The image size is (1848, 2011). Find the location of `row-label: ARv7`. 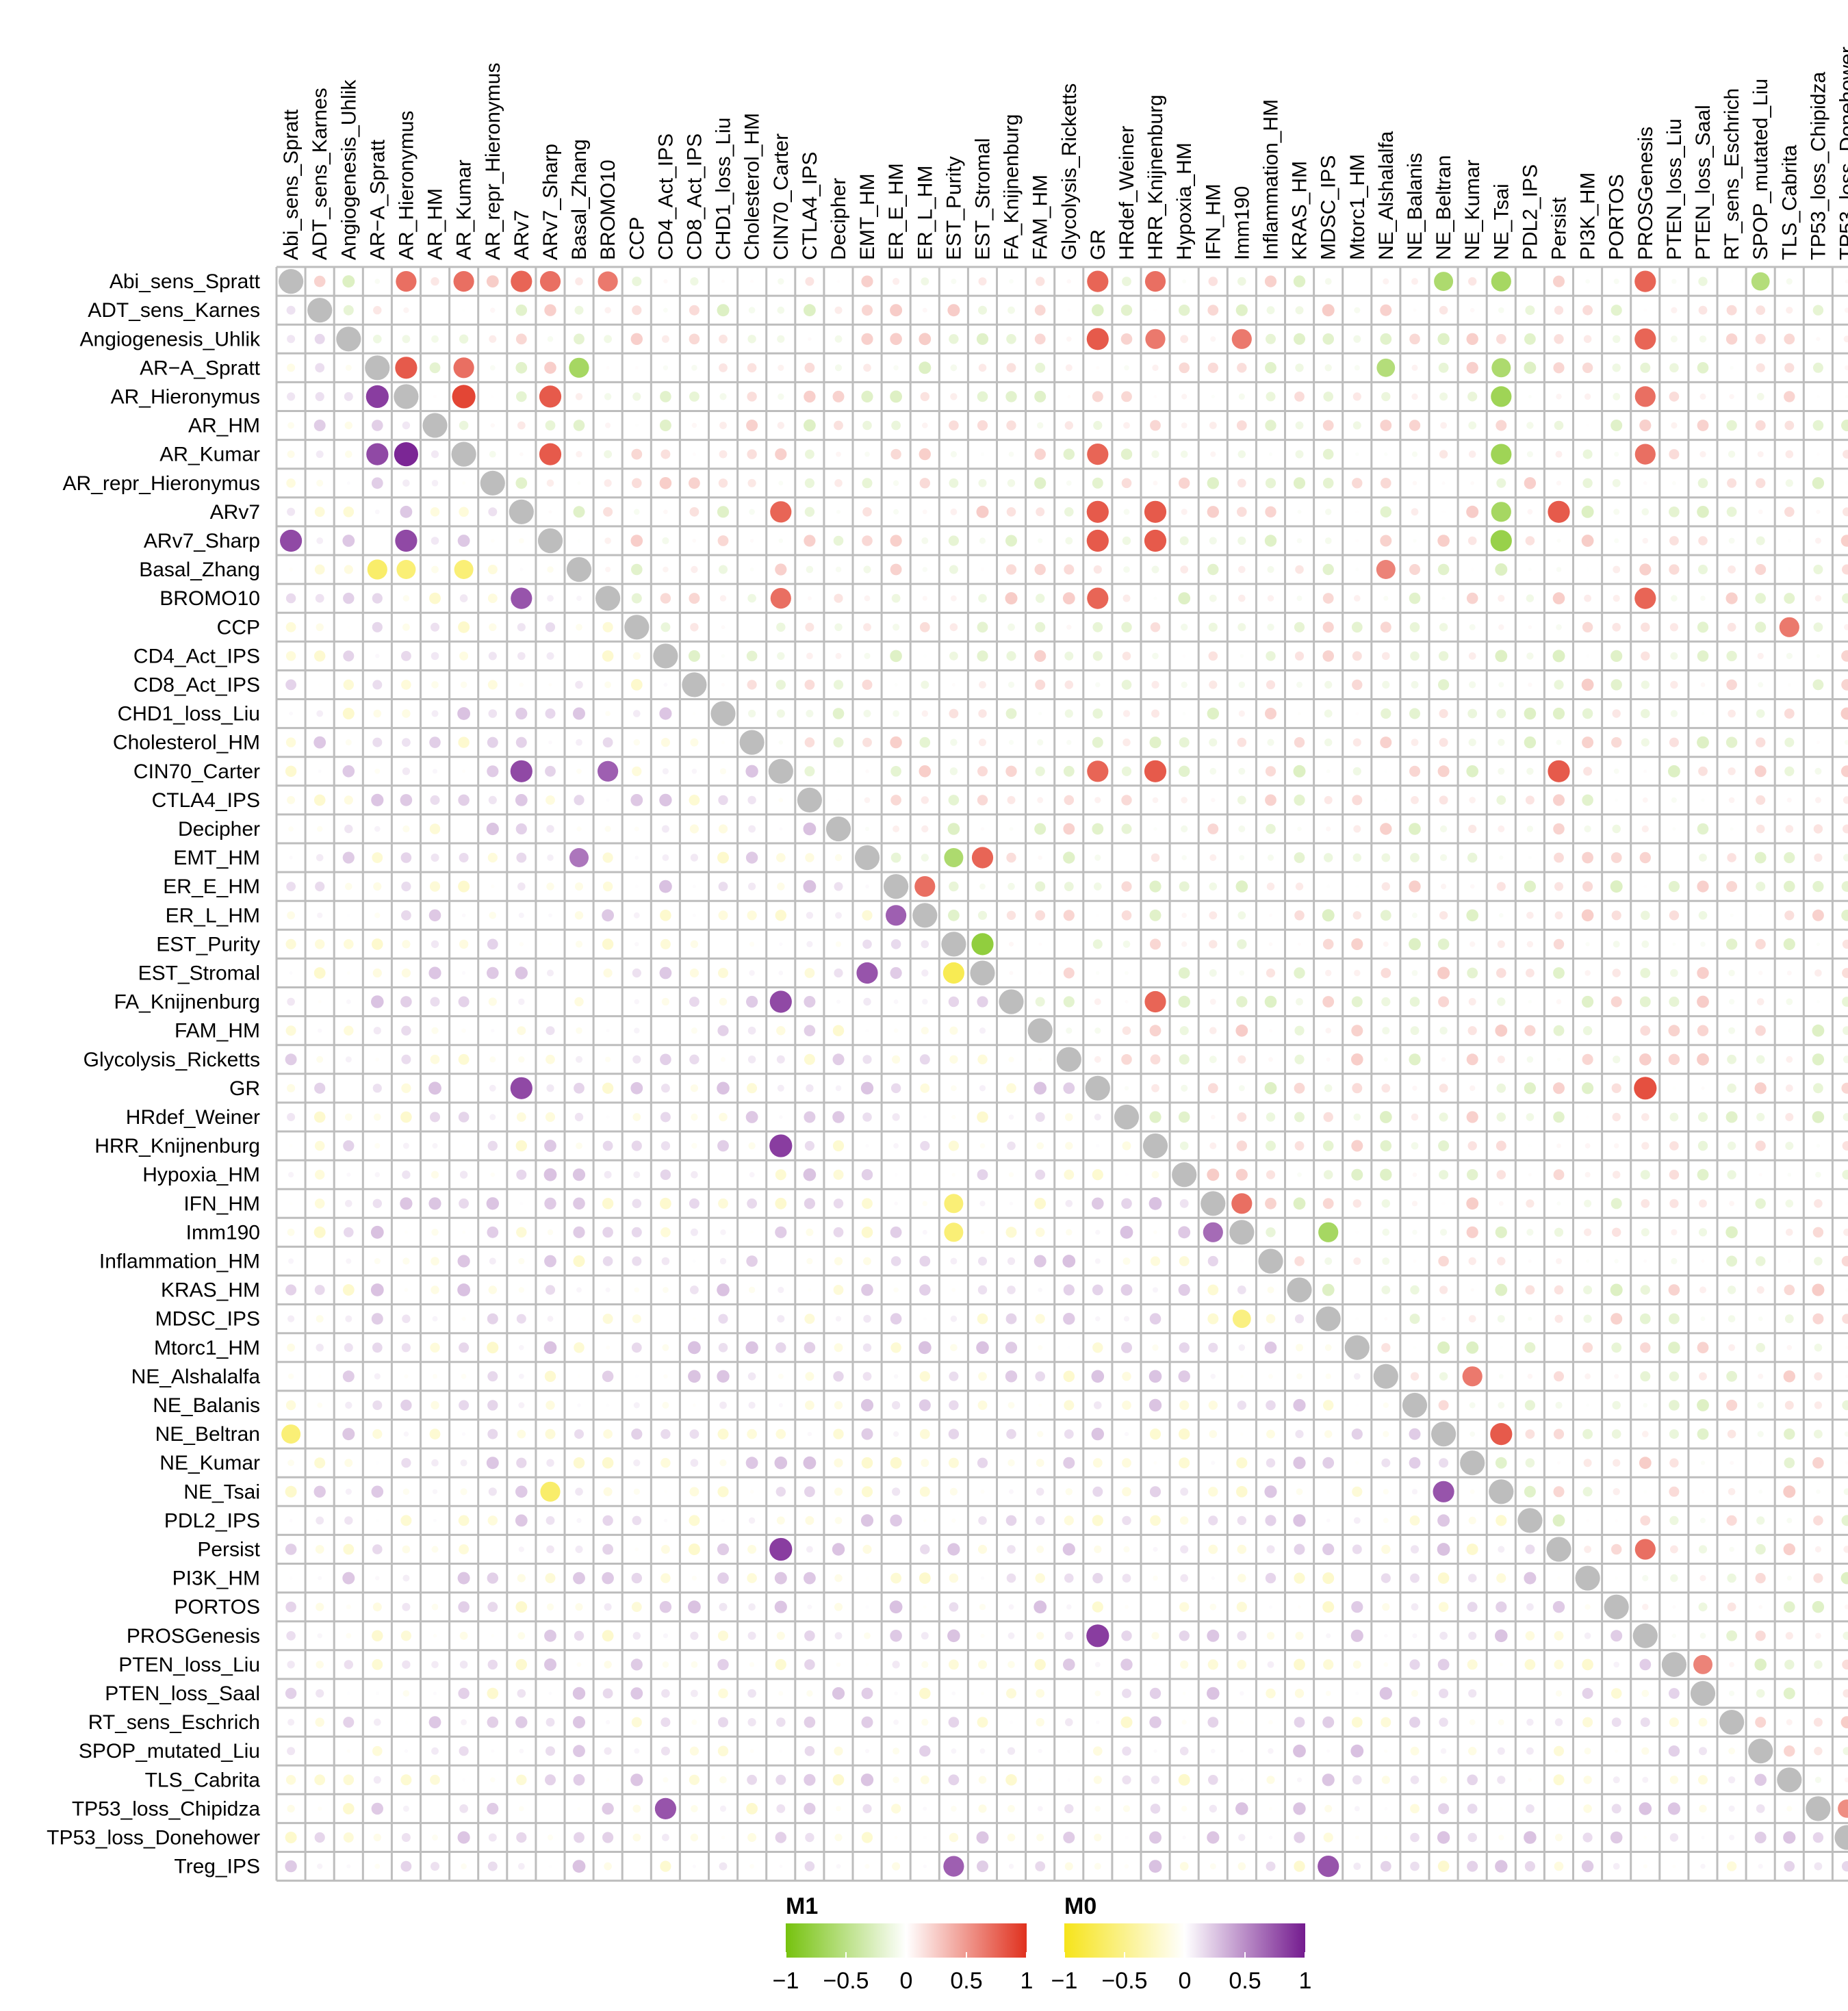

row-label: ARv7 is located at coordinates (235, 512).